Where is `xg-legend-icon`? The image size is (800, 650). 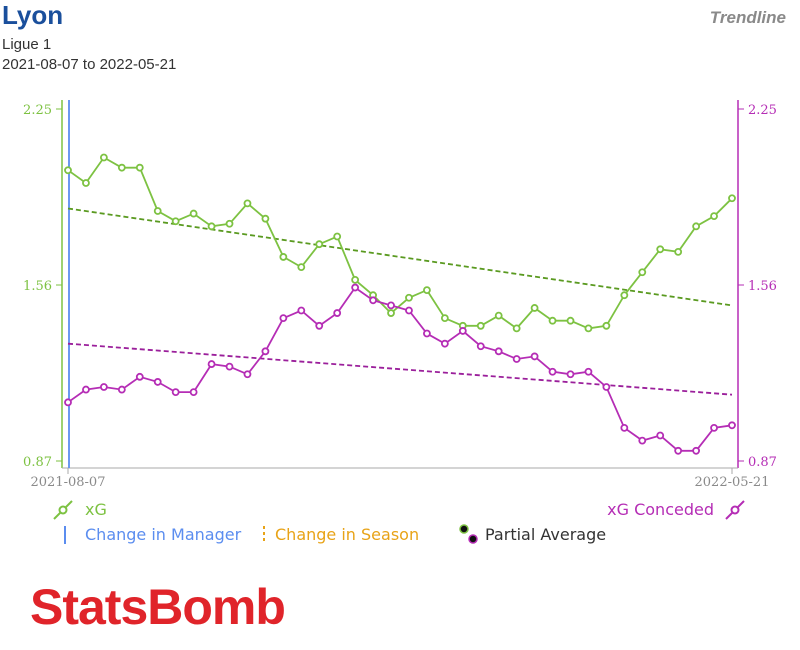
xg-legend-icon is located at coordinates (63, 510).